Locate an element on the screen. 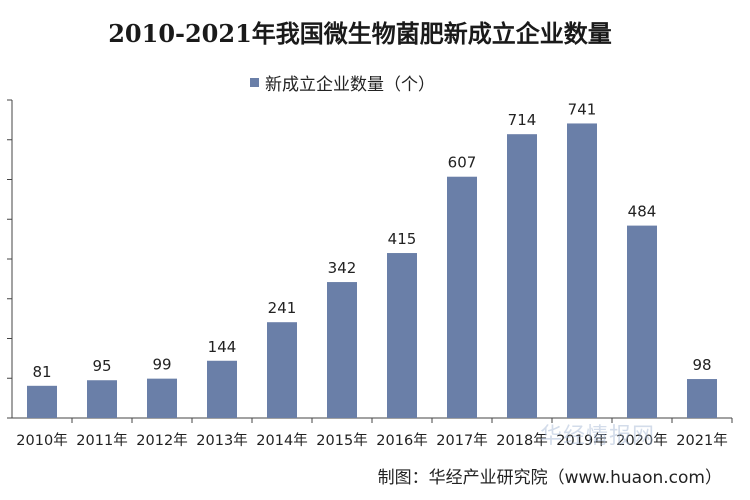 The width and height of the screenshot is (750, 500). data-label: 607 is located at coordinates (462, 163).